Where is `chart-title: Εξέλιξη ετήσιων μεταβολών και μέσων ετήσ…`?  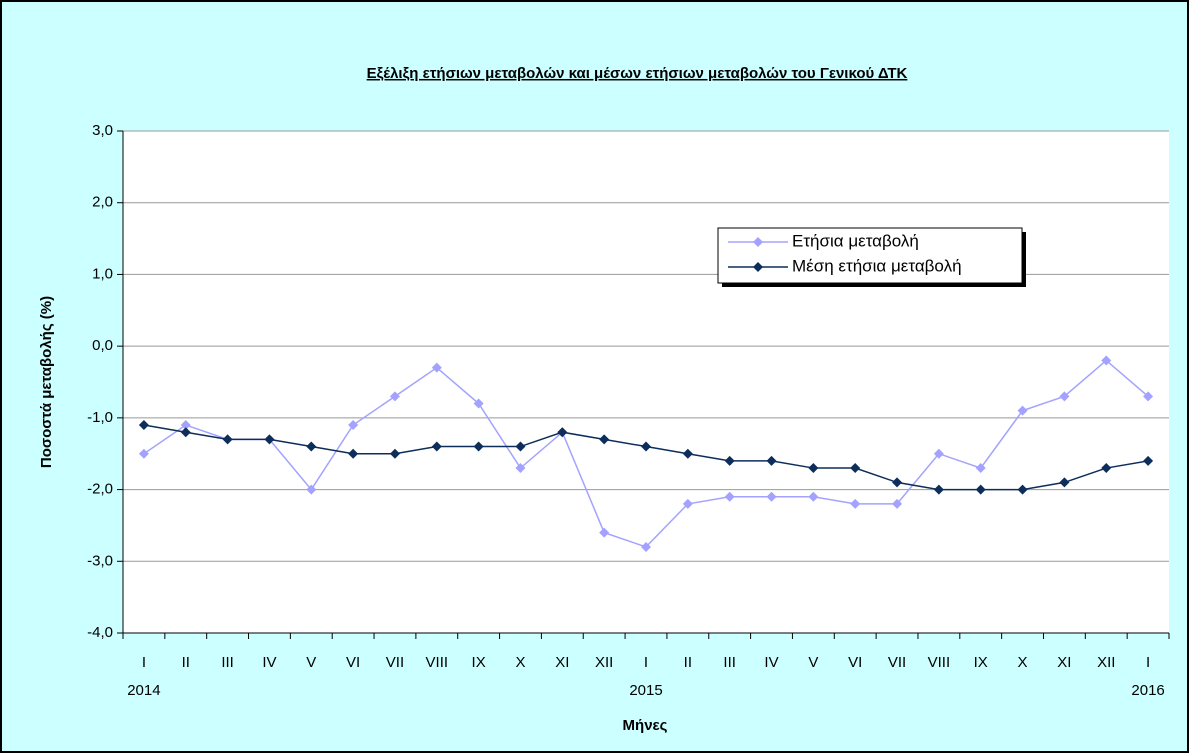 chart-title: Εξέλιξη ετήσιων μεταβολών και μέσων ετήσ… is located at coordinates (637, 73).